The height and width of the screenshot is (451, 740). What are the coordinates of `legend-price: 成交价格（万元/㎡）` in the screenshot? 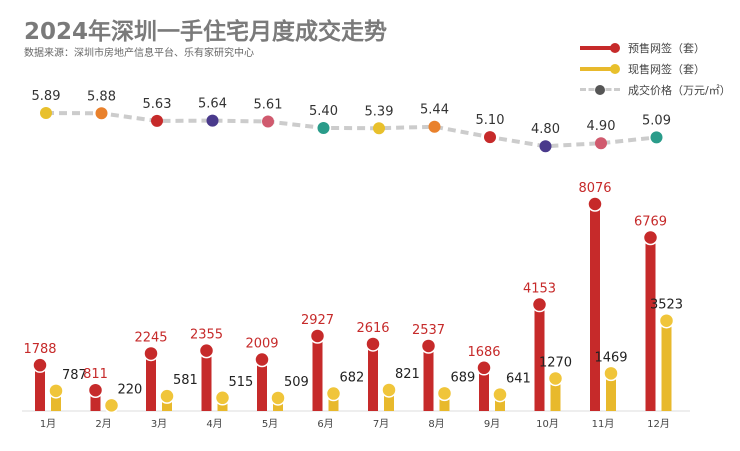 It's located at (655, 90).